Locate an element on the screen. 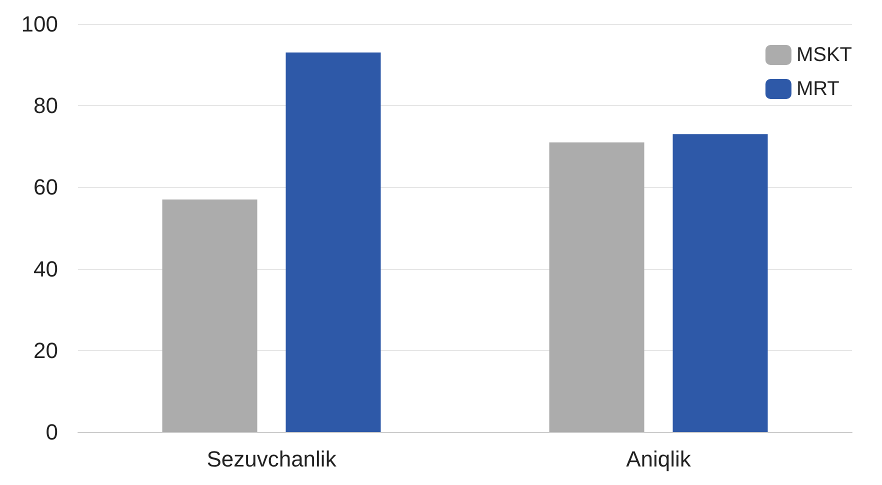 Image resolution: width=882 pixels, height=485 pixels. x-tick-label: Sezuvchanlik is located at coordinates (272, 459).